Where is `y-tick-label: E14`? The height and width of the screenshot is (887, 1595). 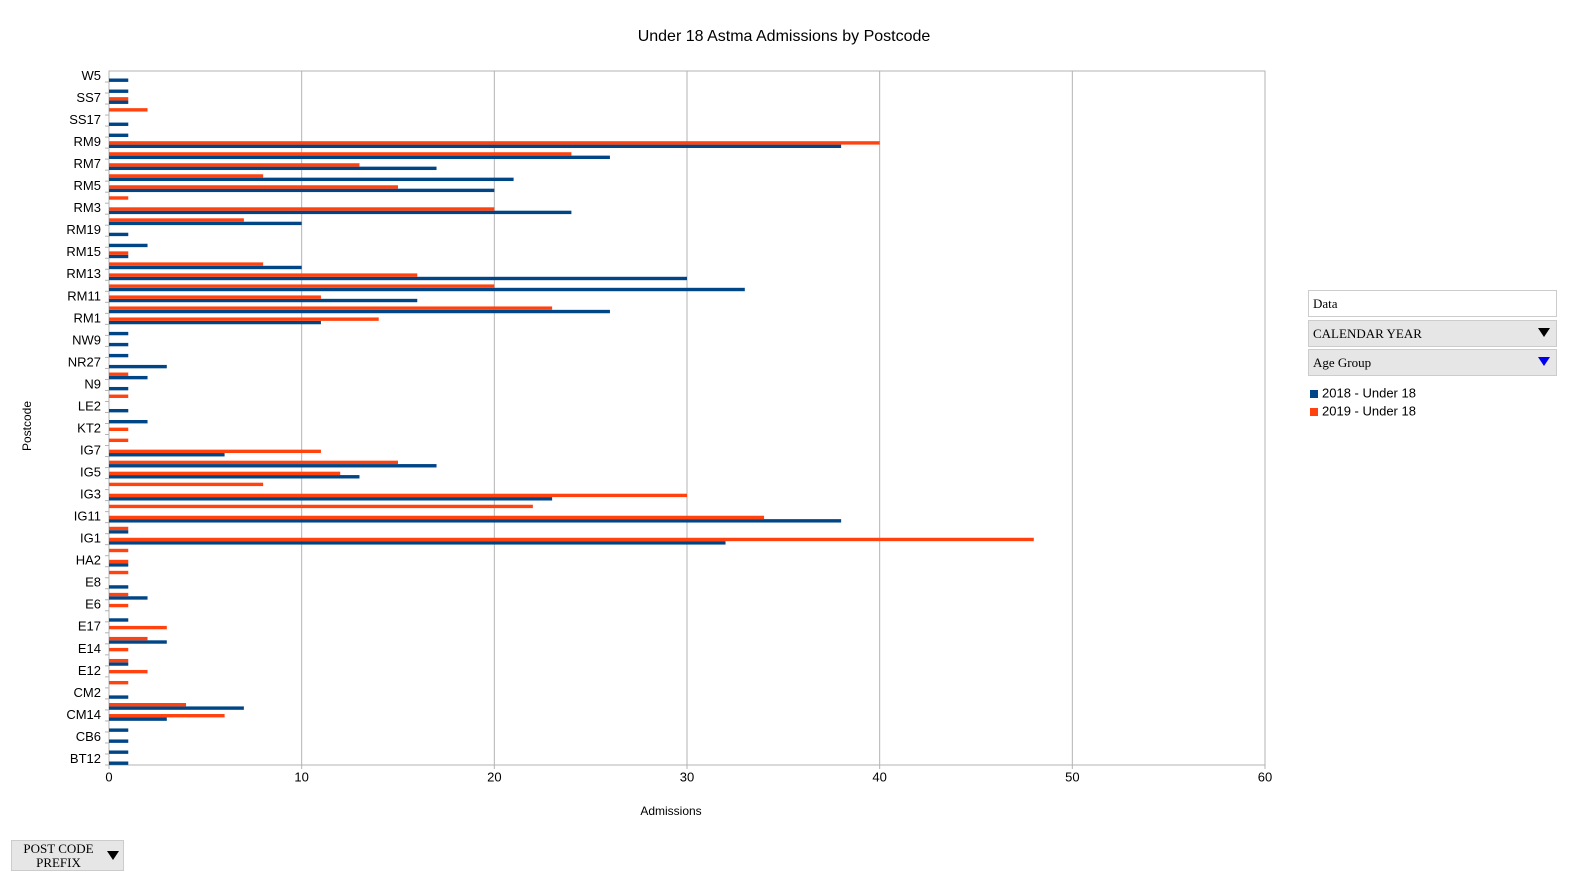
y-tick-label: E14 is located at coordinates (89, 648).